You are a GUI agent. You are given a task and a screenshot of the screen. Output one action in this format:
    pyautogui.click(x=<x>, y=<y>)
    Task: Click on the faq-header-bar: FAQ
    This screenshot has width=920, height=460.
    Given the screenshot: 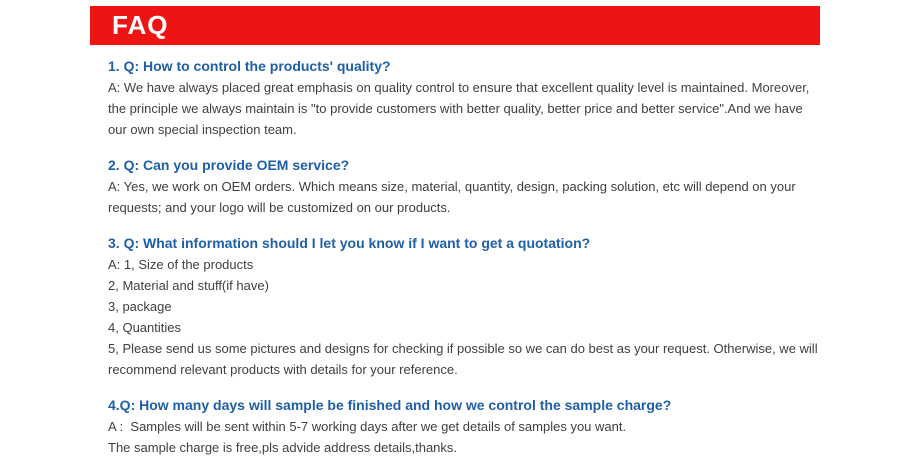 What is the action you would take?
    pyautogui.click(x=455, y=25)
    